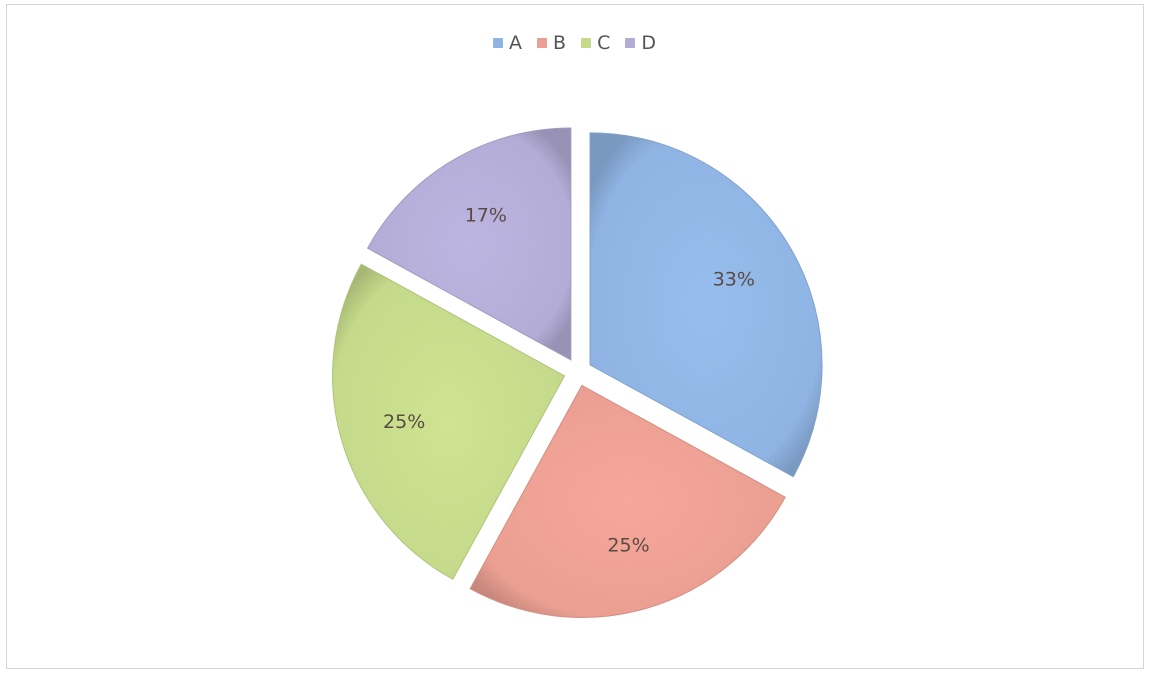  I want to click on legend-swatch-d, so click(630, 43).